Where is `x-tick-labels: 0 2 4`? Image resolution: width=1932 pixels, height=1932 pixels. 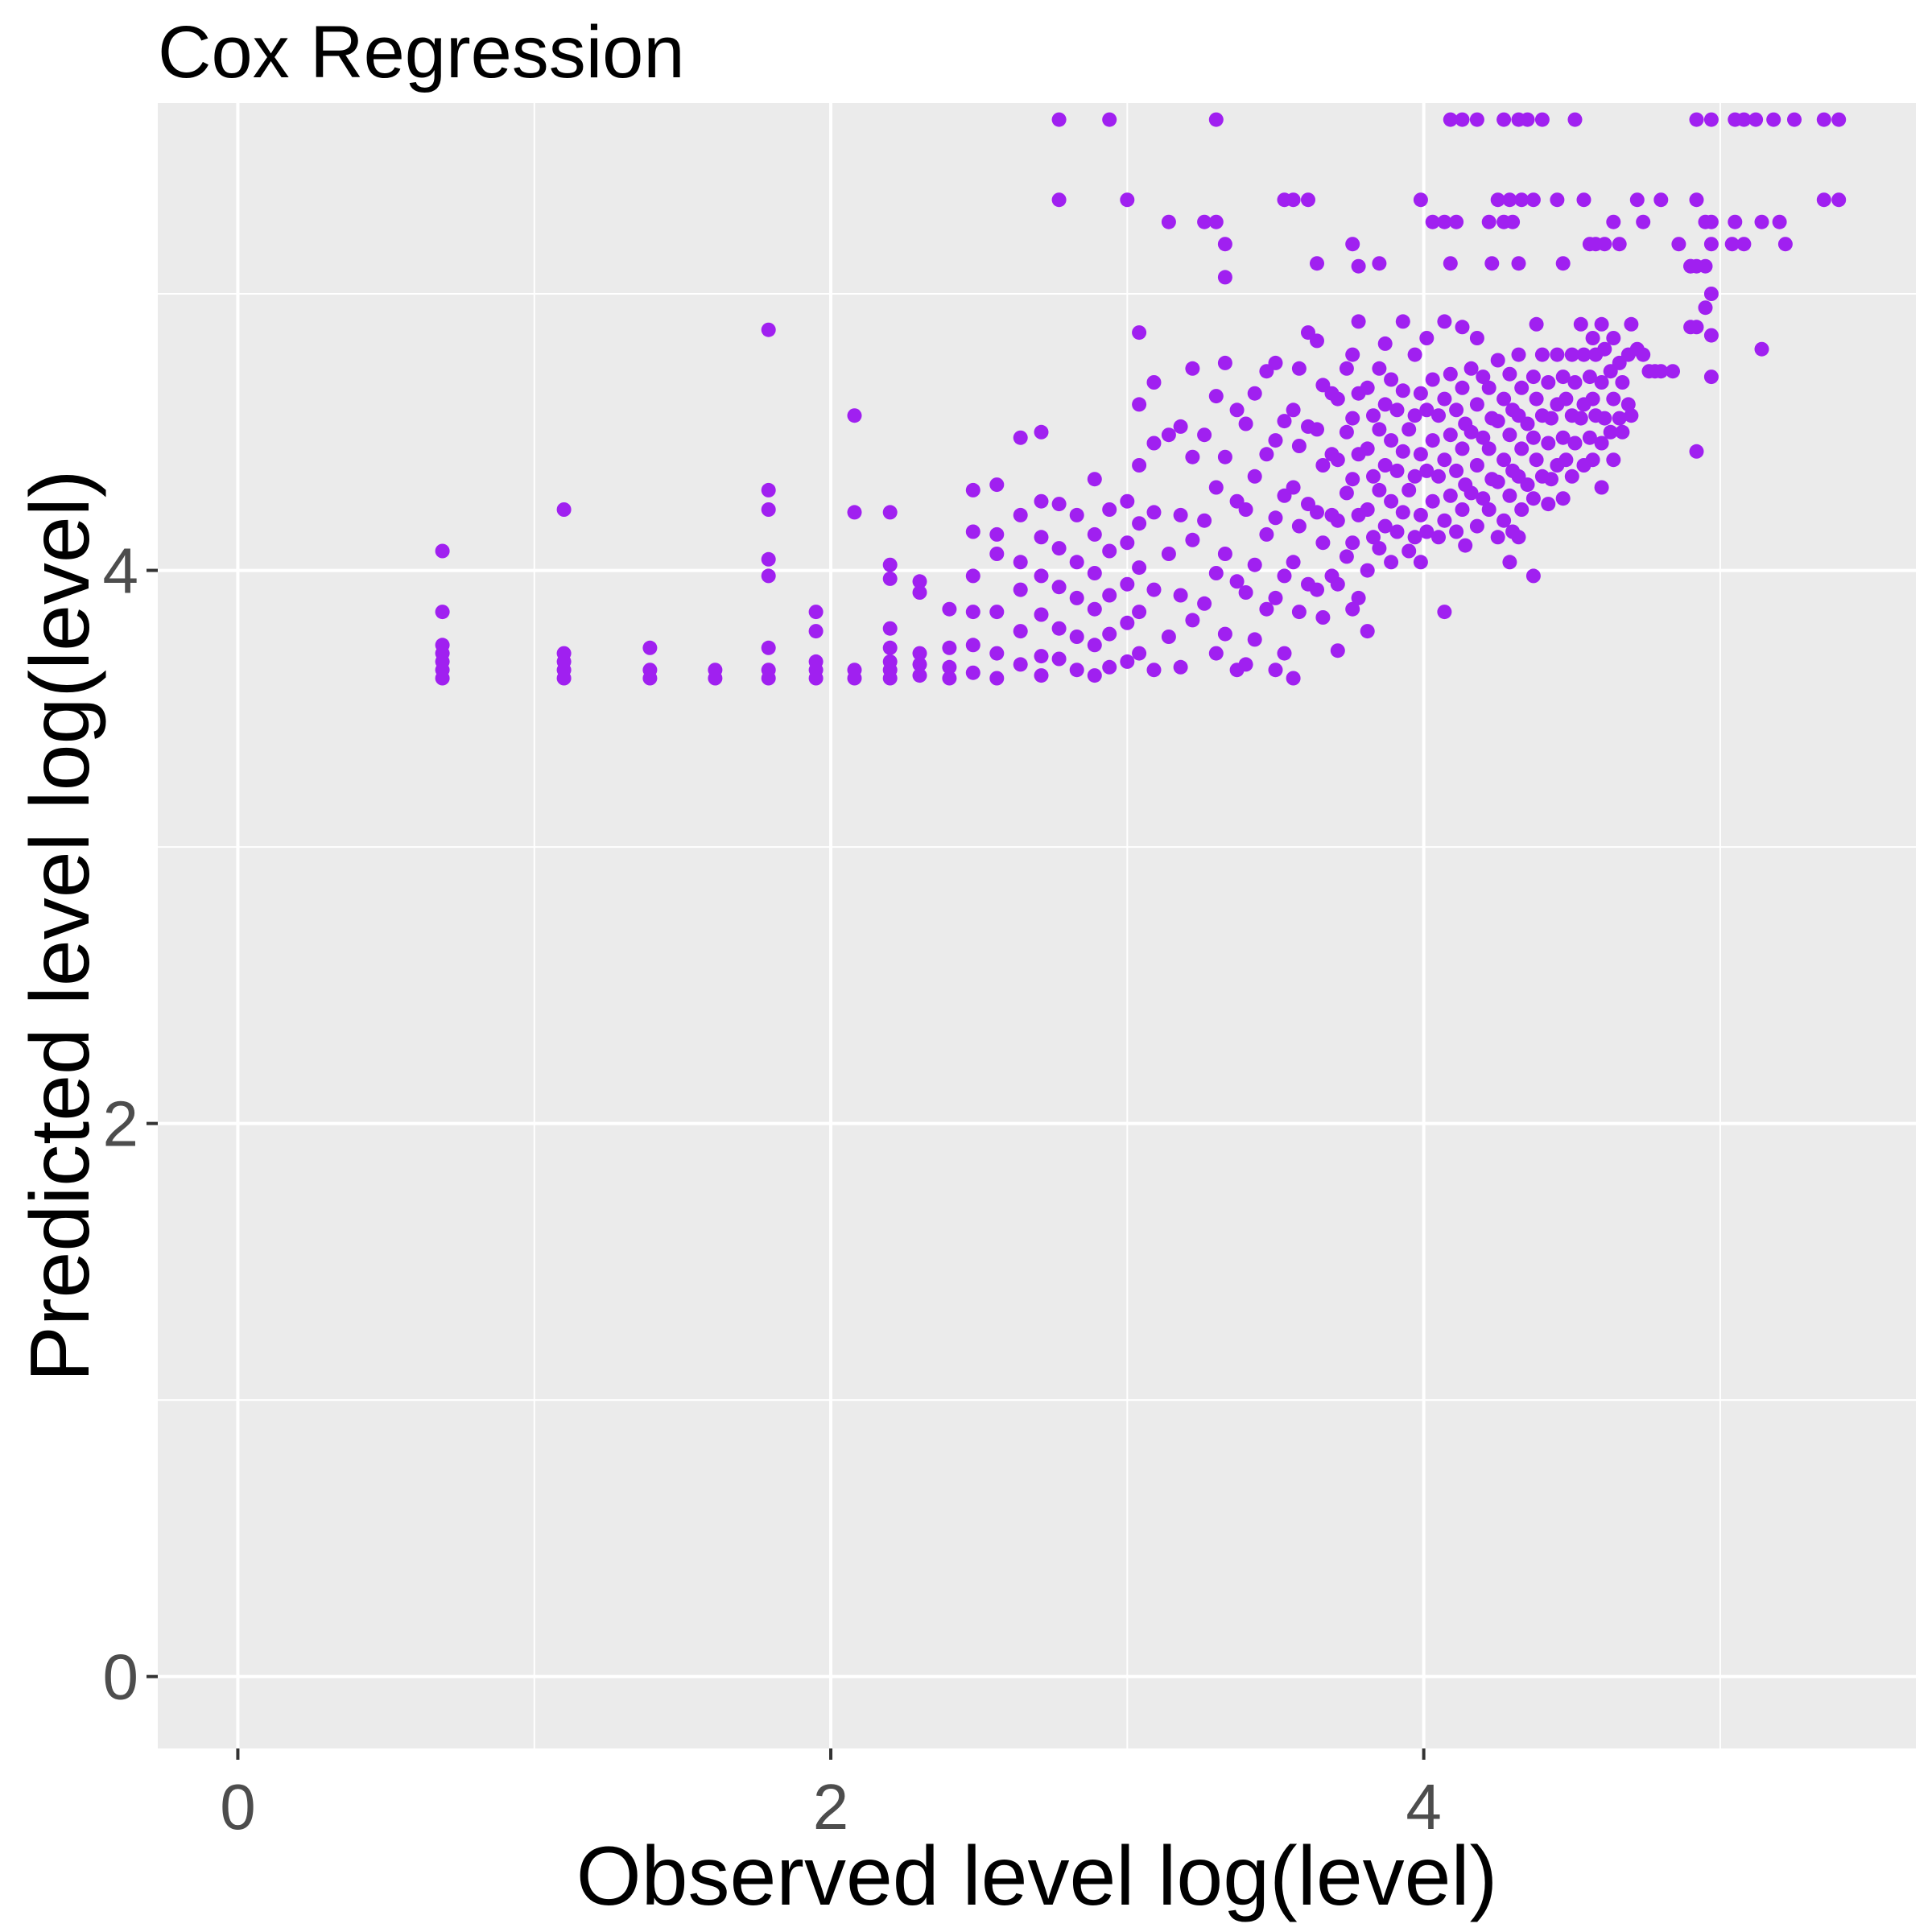 x-tick-labels: 0 2 4 is located at coordinates (831, 1807).